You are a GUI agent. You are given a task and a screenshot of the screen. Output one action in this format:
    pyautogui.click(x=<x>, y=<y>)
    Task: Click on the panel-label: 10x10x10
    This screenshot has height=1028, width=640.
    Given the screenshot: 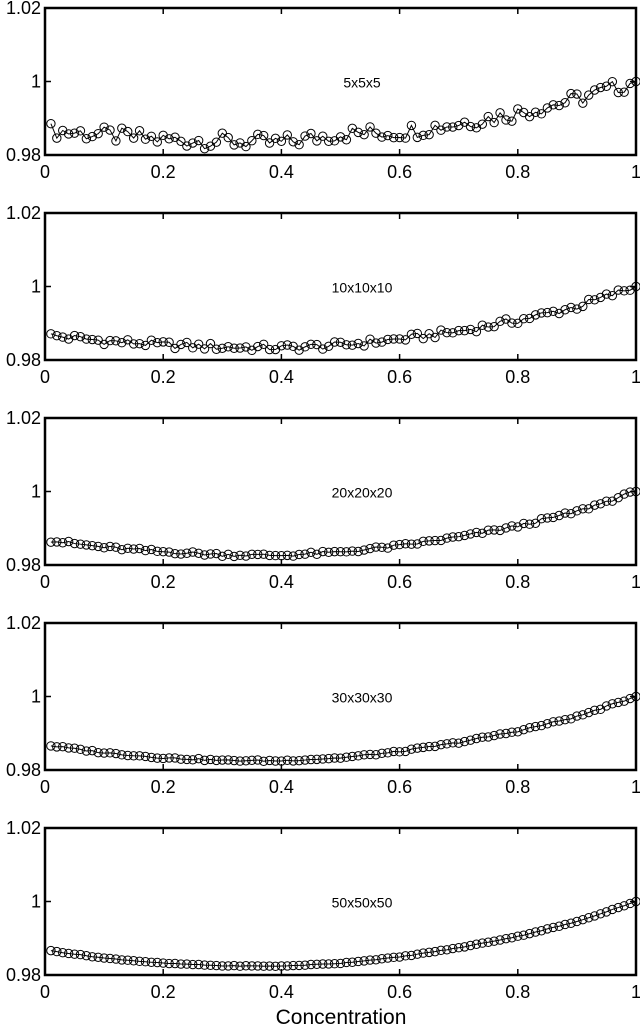 What is the action you would take?
    pyautogui.click(x=362, y=288)
    